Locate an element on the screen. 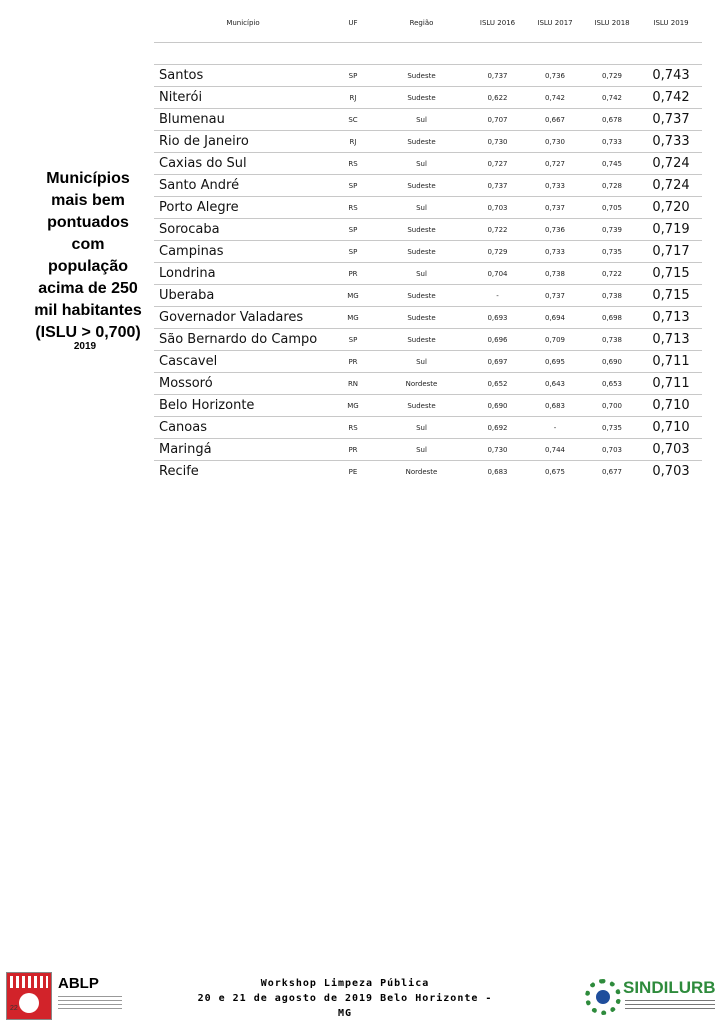  cell-islu-2017: 0,727 is located at coordinates (555, 163).